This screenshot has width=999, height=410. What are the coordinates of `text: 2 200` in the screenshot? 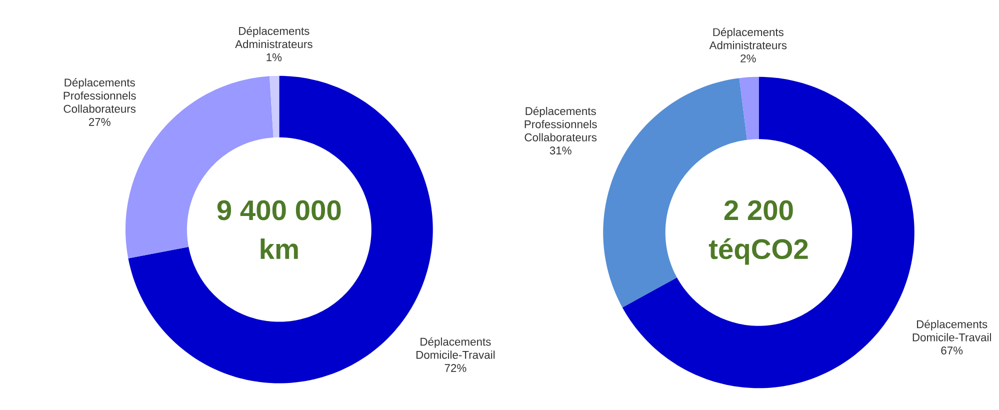 It's located at (758, 210).